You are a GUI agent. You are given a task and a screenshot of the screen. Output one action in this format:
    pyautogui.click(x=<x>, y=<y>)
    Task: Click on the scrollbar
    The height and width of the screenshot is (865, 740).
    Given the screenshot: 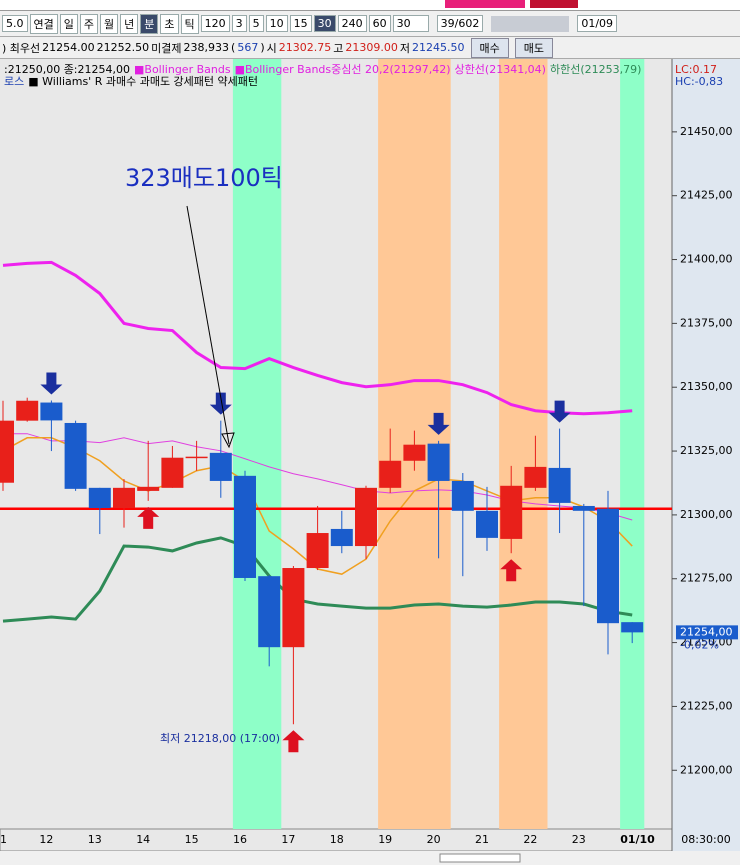 What is the action you would take?
    pyautogui.click(x=370, y=858)
    